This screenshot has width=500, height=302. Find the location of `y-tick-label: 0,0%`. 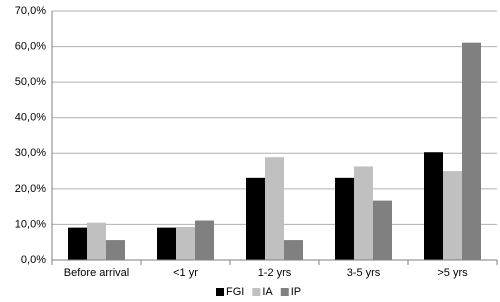

y-tick-label: 0,0% is located at coordinates (33, 260).